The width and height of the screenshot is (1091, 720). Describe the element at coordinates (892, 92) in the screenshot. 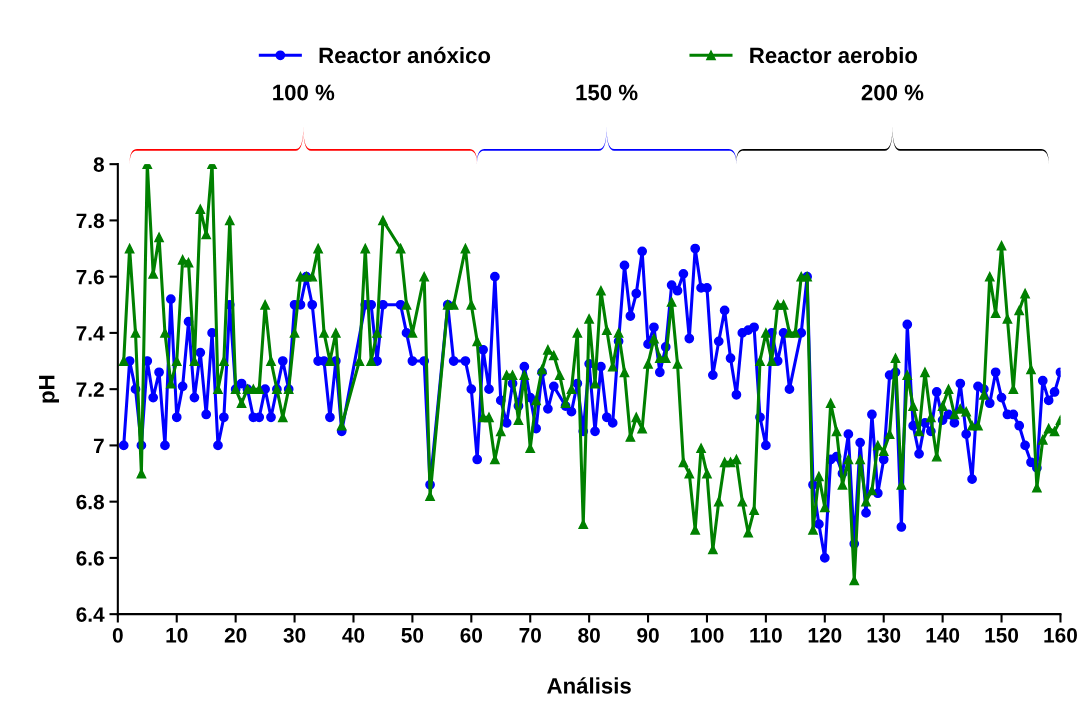

I see `text: 200 %` at that location.